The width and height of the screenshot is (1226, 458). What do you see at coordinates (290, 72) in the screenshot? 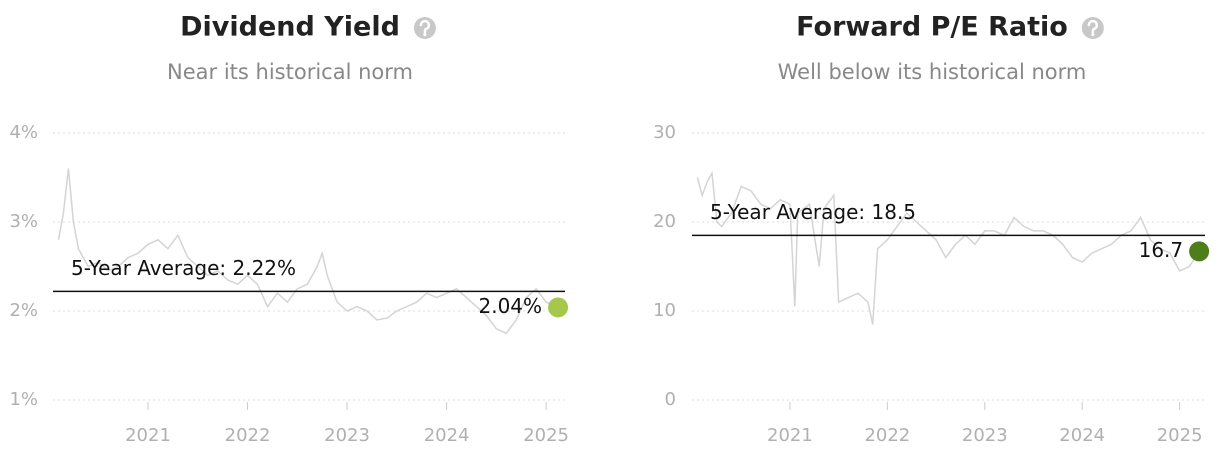
I see `chart-subtitle: Near its historical norm` at bounding box center [290, 72].